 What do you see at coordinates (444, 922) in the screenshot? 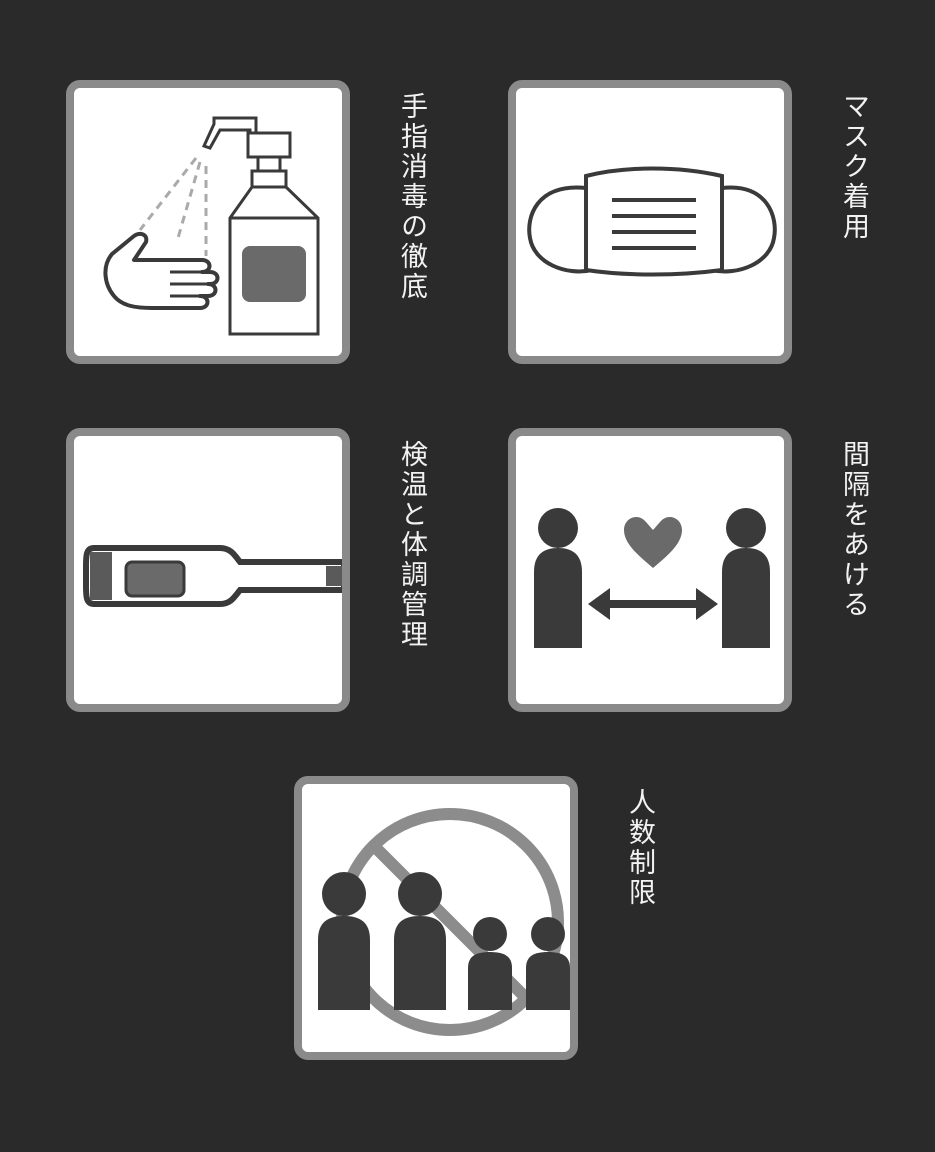
I see `crowd-limit-icon` at bounding box center [444, 922].